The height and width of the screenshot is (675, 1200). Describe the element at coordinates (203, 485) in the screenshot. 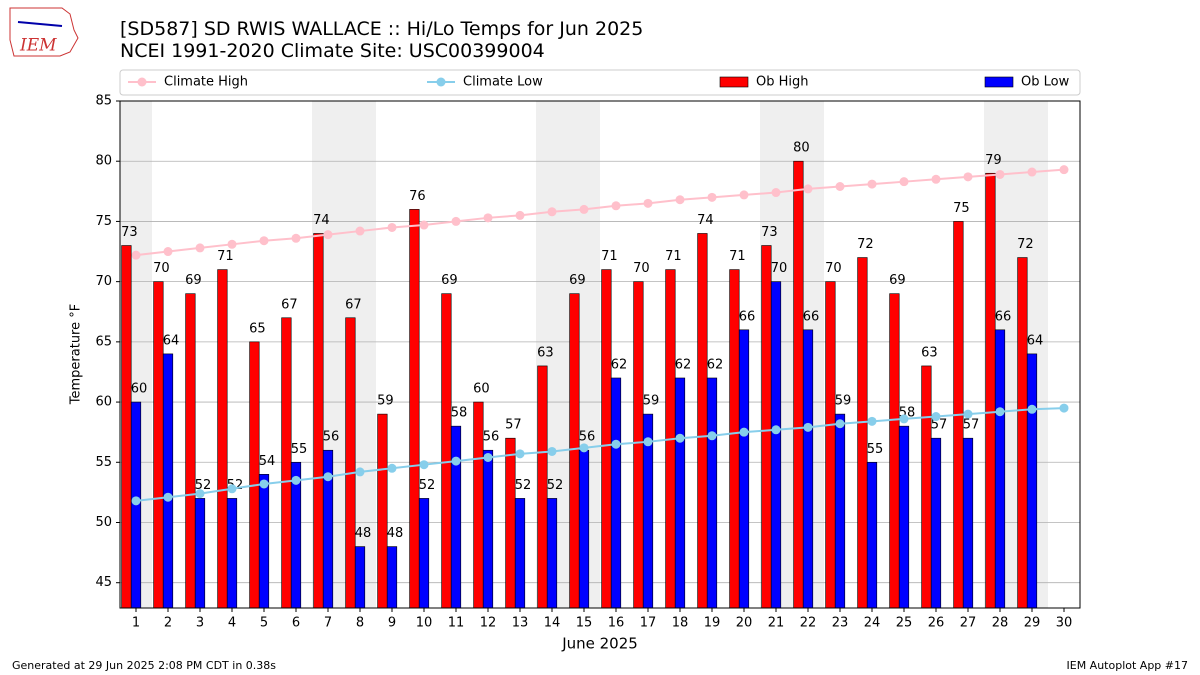

I see `data-label: 52` at that location.